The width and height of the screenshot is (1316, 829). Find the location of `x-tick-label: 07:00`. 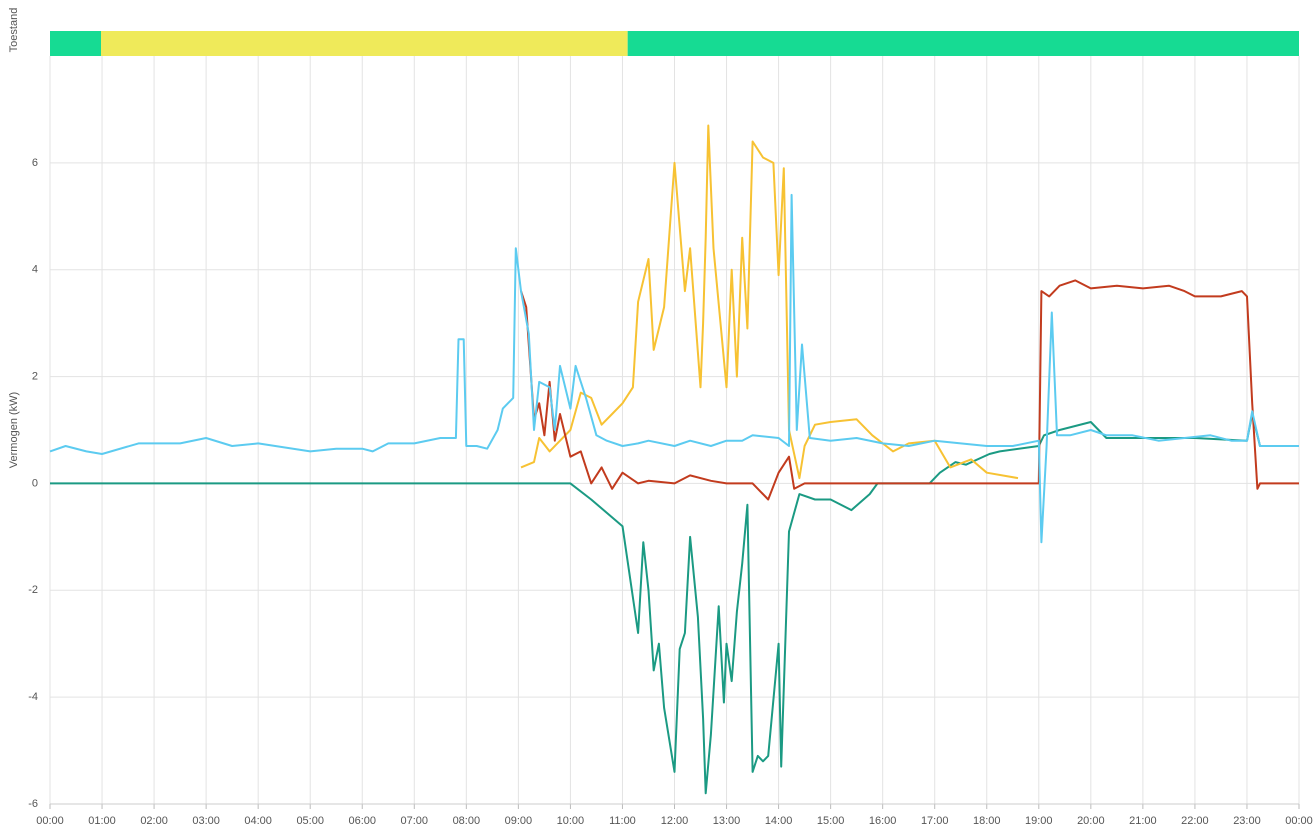

x-tick-label: 07:00 is located at coordinates (415, 821).